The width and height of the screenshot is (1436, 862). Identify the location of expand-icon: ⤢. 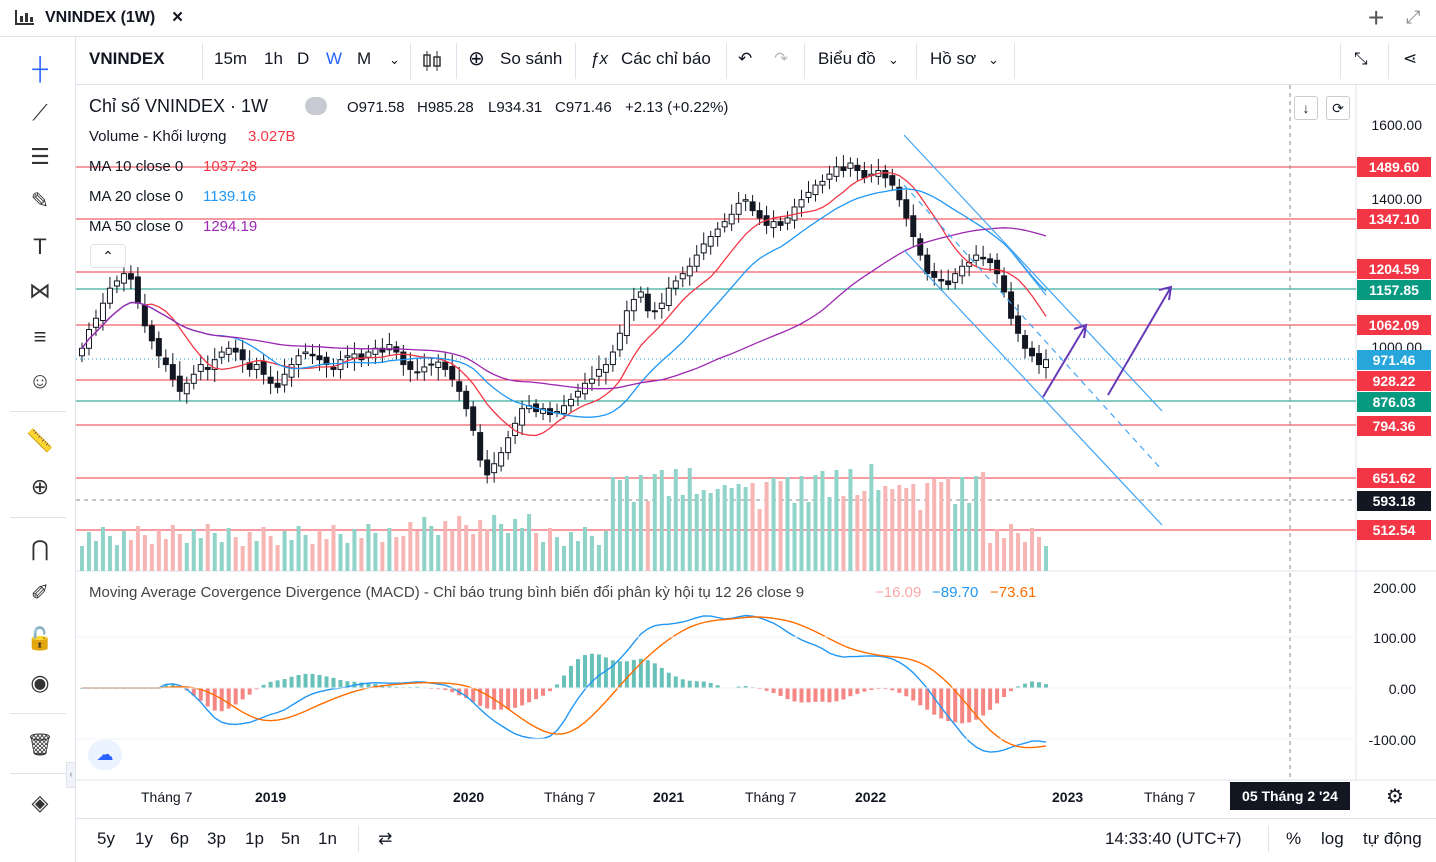
(1413, 17).